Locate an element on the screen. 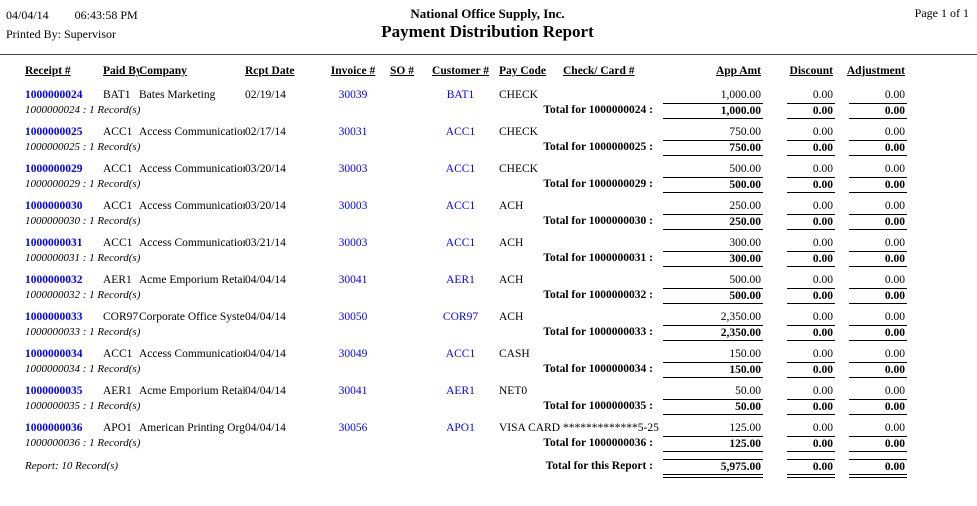 The image size is (977, 506). group-total-app-amt: 250.00 is located at coordinates (713, 222).